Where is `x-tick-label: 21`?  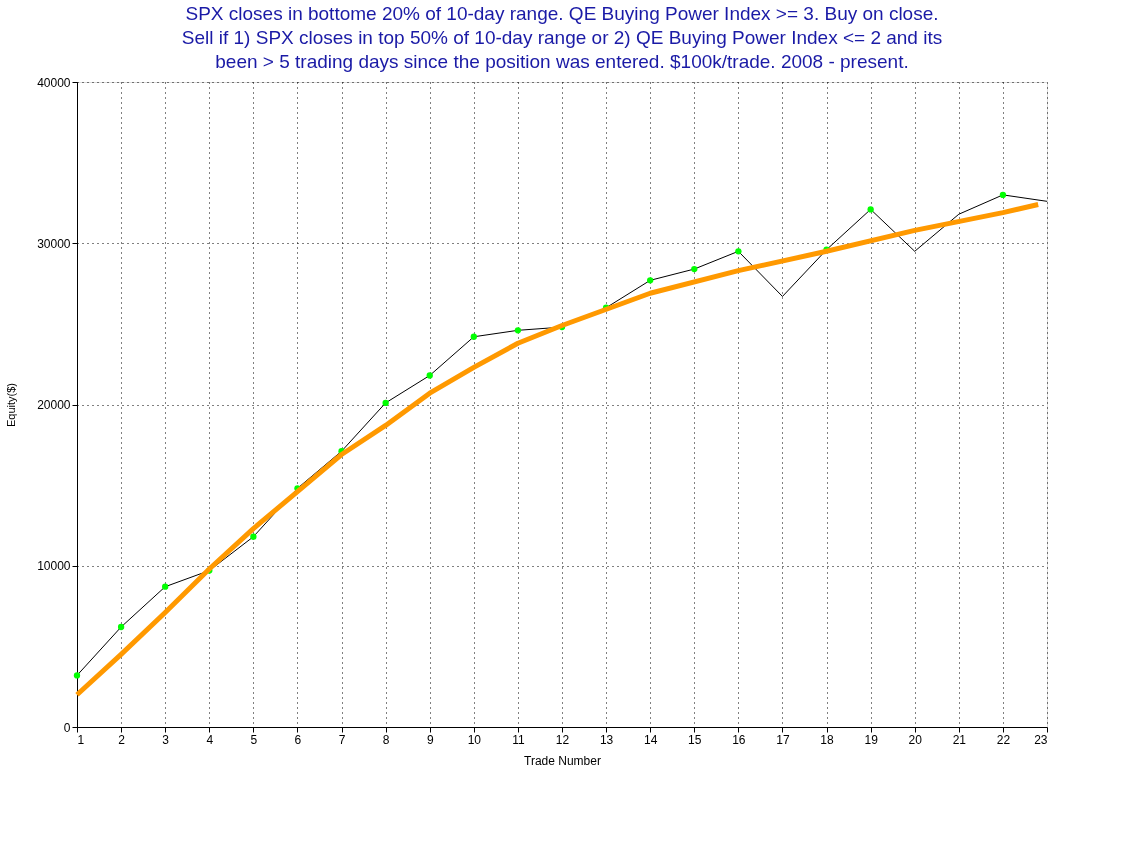 x-tick-label: 21 is located at coordinates (959, 739).